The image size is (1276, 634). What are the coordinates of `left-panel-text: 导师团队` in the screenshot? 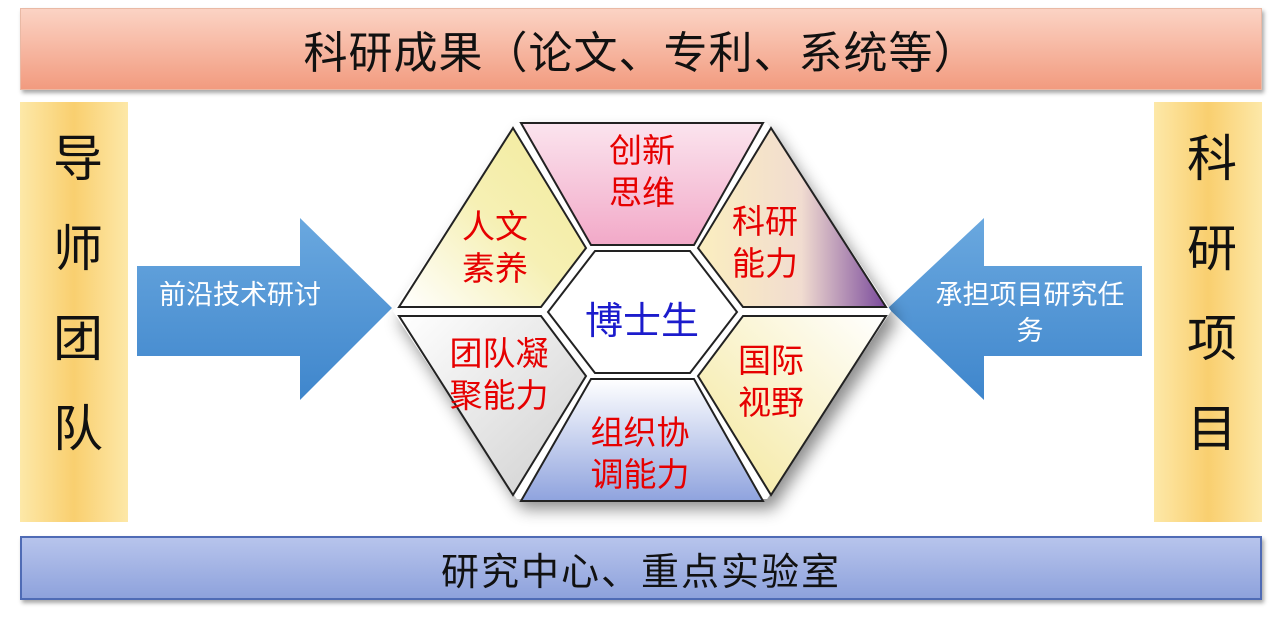 It's located at (74, 312).